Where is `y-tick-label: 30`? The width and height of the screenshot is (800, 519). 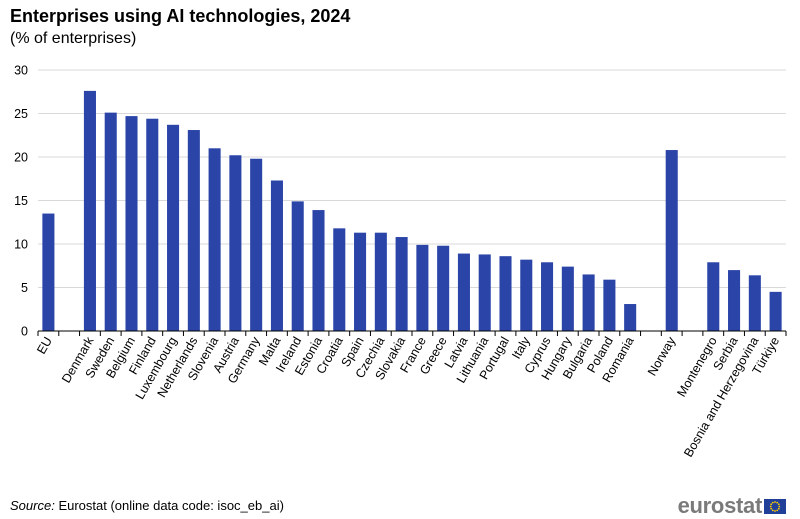
y-tick-label: 30 is located at coordinates (21, 71).